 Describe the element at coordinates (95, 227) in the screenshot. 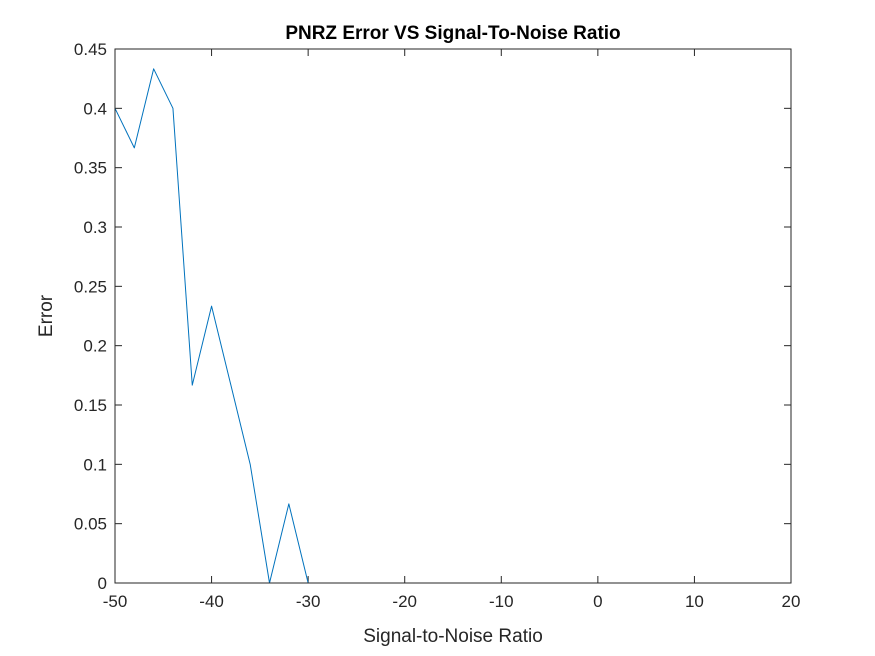

I see `y-tick-label: 0.3` at that location.